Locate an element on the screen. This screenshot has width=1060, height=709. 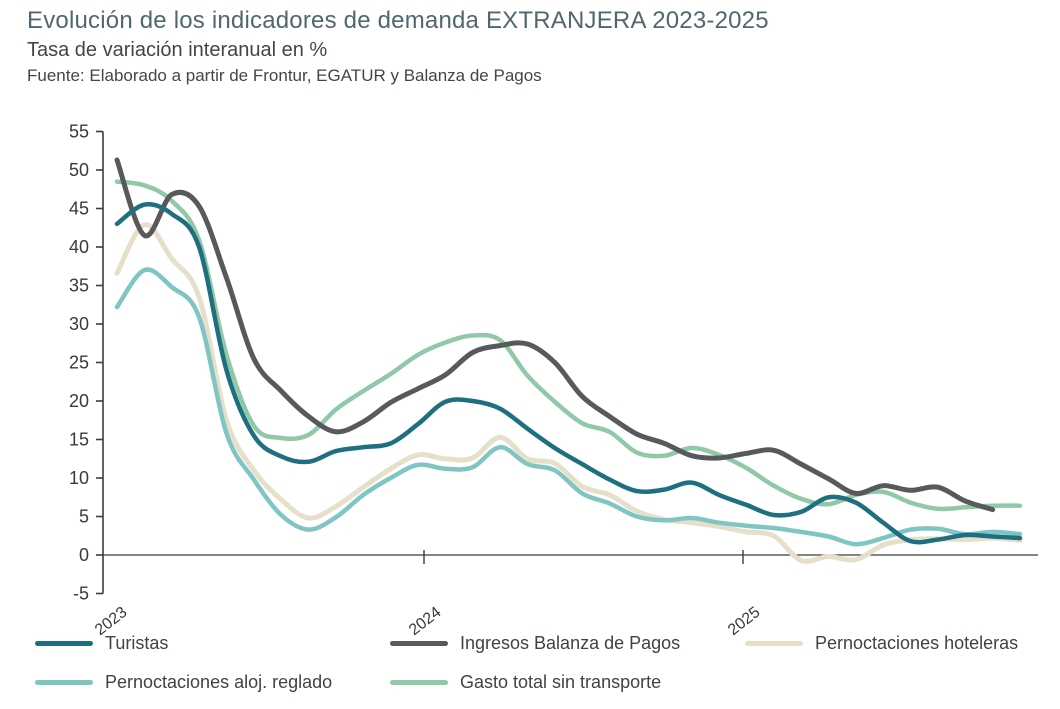
y-tick-label: 0 is located at coordinates (84, 555).